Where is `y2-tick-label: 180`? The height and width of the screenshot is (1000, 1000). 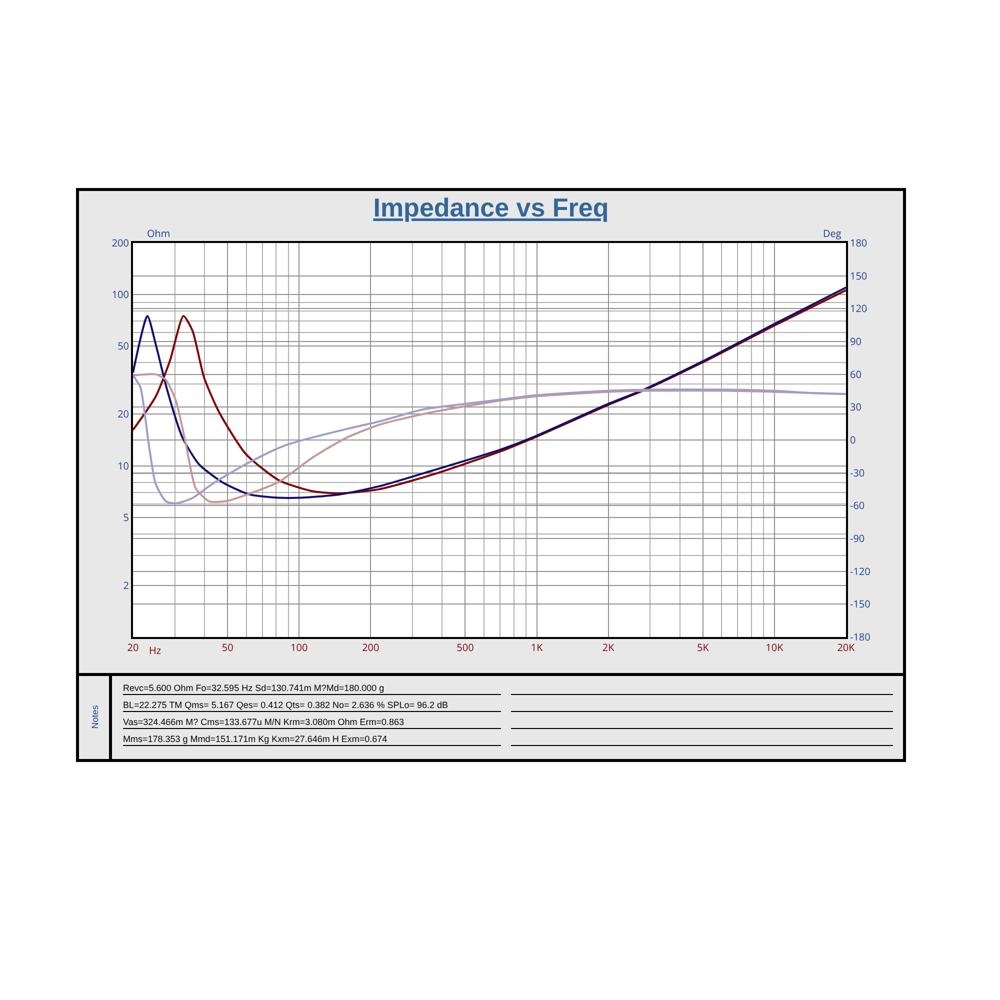 y2-tick-label: 180 is located at coordinates (859, 243).